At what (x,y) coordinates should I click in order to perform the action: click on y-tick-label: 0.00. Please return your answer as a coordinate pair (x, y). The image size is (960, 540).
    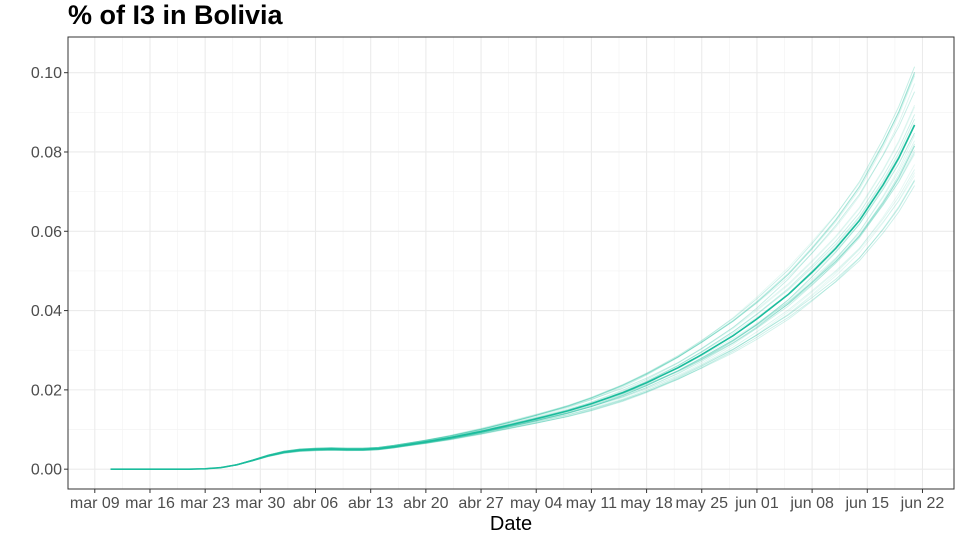
    Looking at the image, I should click on (46, 470).